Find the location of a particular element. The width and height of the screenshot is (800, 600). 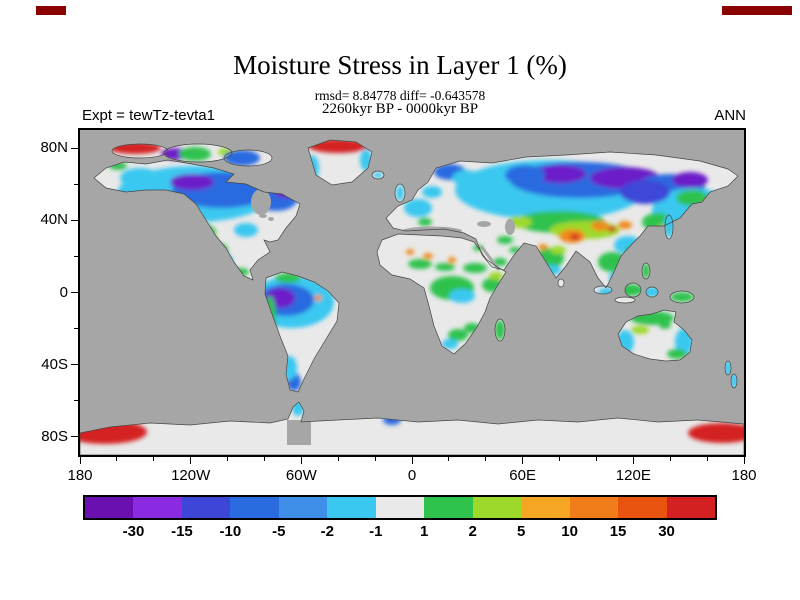

colorbar is located at coordinates (400, 507).